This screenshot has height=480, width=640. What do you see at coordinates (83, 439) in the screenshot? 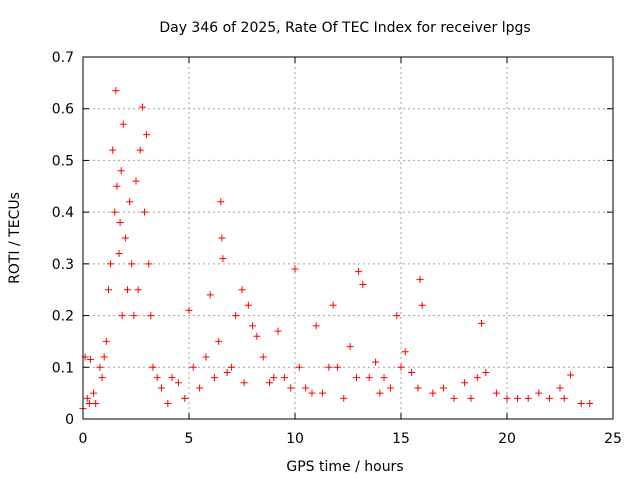
I see `x-tick-label: 0` at bounding box center [83, 439].